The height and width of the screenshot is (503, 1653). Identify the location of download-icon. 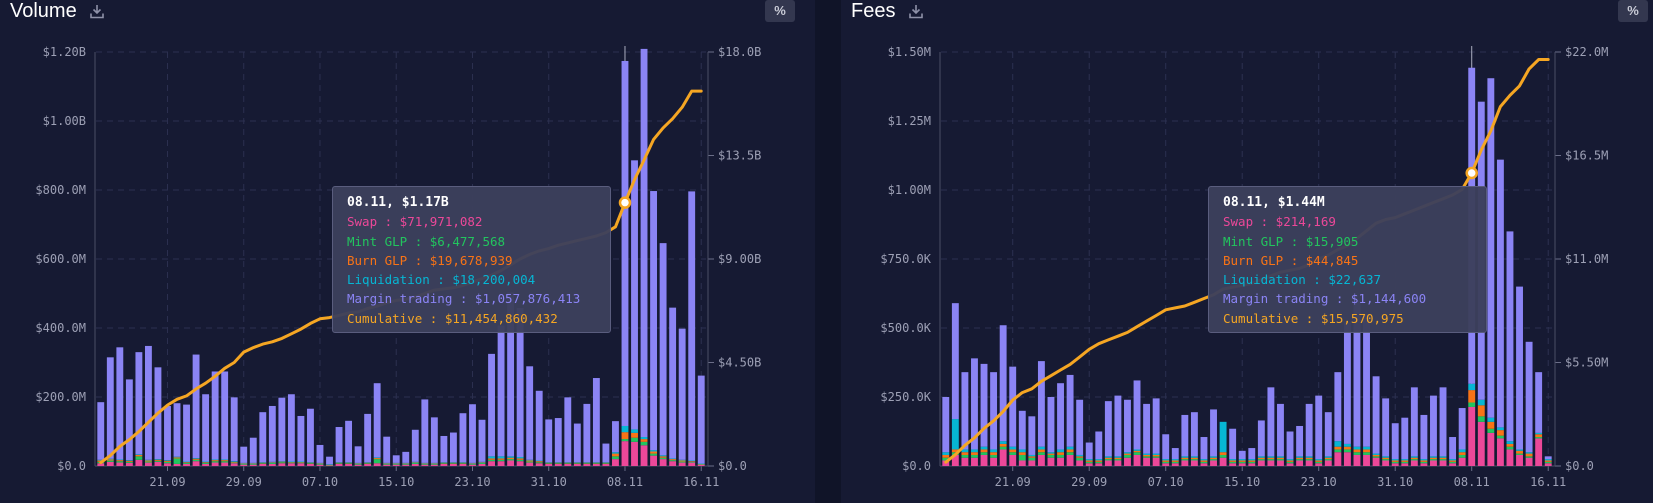
(97, 12).